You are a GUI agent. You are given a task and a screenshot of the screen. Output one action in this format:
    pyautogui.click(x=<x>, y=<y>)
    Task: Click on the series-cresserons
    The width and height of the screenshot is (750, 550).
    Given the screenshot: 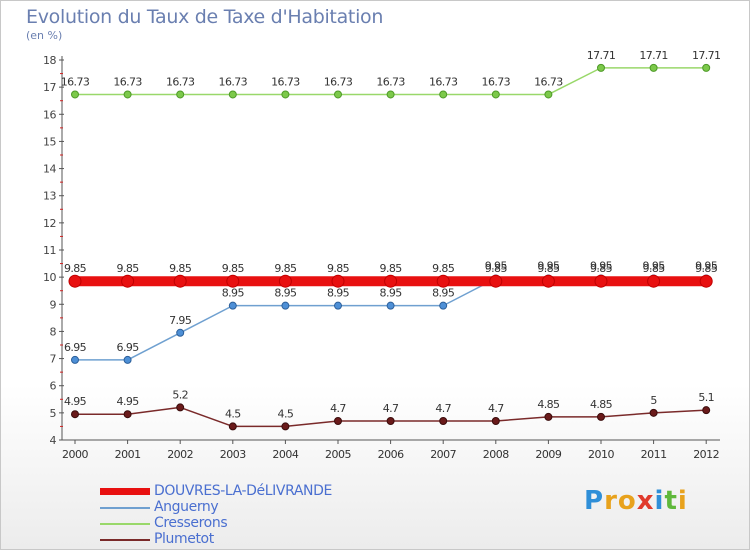 What is the action you would take?
    pyautogui.click(x=391, y=81)
    